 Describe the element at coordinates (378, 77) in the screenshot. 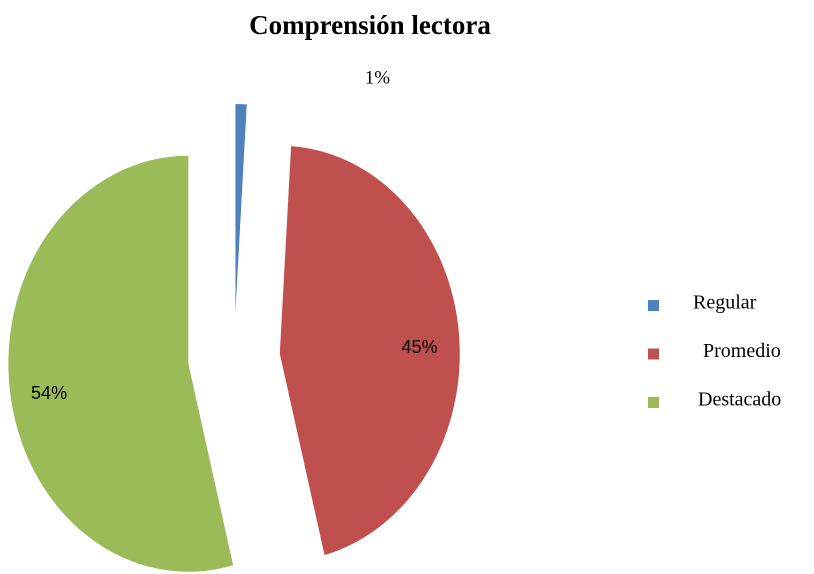

I see `value-label: 1%` at that location.